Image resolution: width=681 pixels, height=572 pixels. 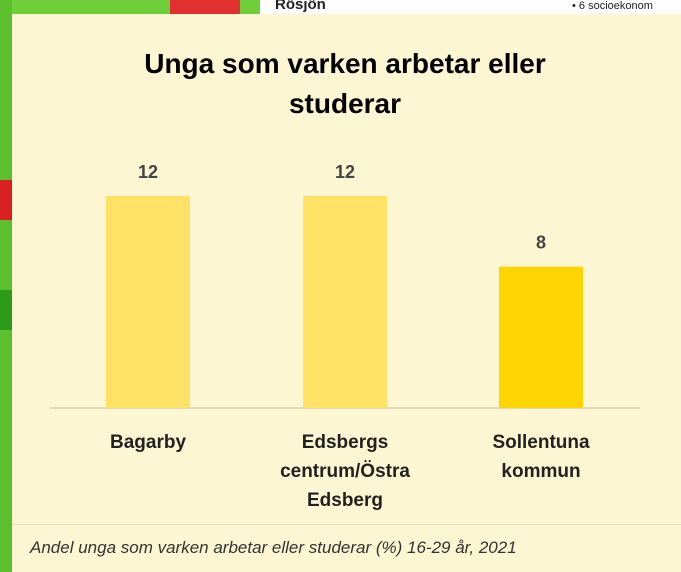 What do you see at coordinates (541, 243) in the screenshot?
I see `data-label: 8` at bounding box center [541, 243].